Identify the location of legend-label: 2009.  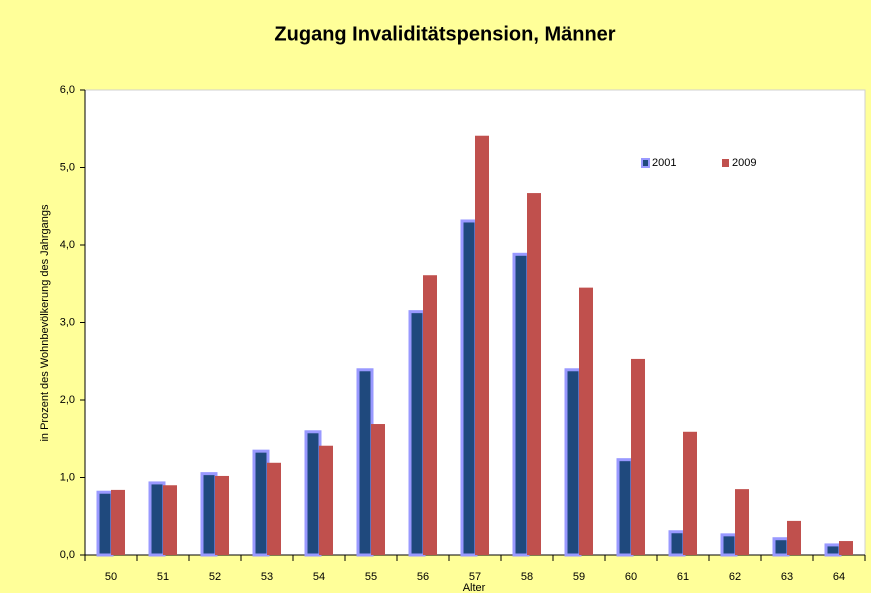
(744, 163).